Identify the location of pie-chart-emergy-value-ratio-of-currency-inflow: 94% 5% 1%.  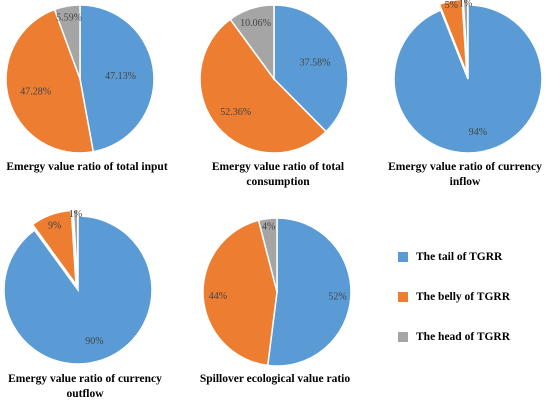
(468, 77).